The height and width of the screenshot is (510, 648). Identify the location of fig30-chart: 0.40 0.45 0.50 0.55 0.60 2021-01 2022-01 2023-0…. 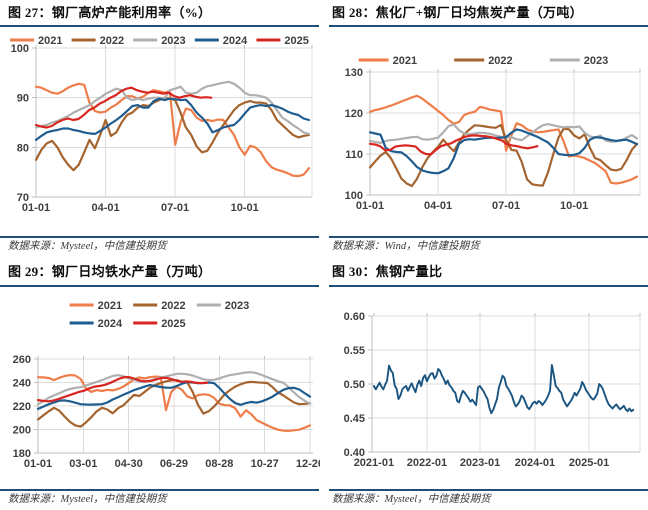
(492, 390).